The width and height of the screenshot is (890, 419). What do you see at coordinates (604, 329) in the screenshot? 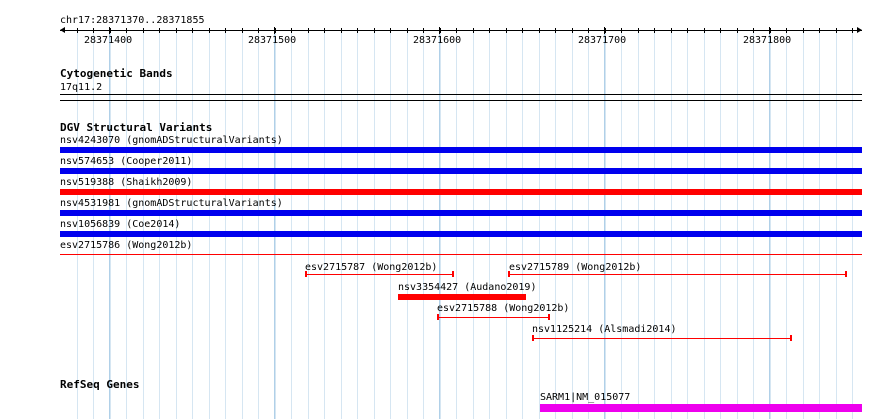
I see `dgv-variant-label: nsv1125214 (Alsmadi2014)` at bounding box center [604, 329].